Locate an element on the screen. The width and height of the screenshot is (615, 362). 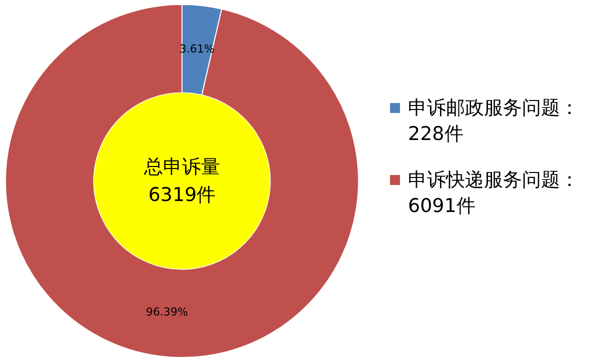
data-label: 96.39% is located at coordinates (167, 311).